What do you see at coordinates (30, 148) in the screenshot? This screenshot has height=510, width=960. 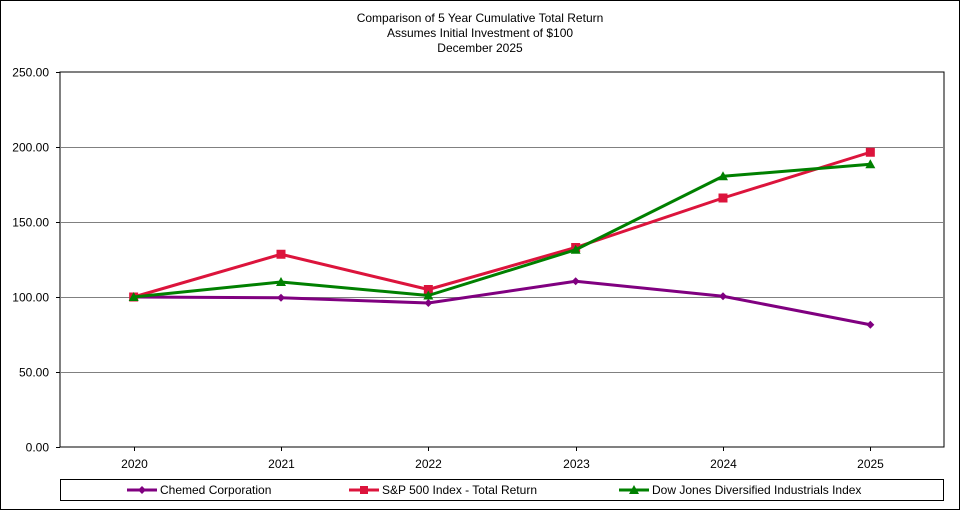 I see `y-tick-label: 200.00` at bounding box center [30, 148].